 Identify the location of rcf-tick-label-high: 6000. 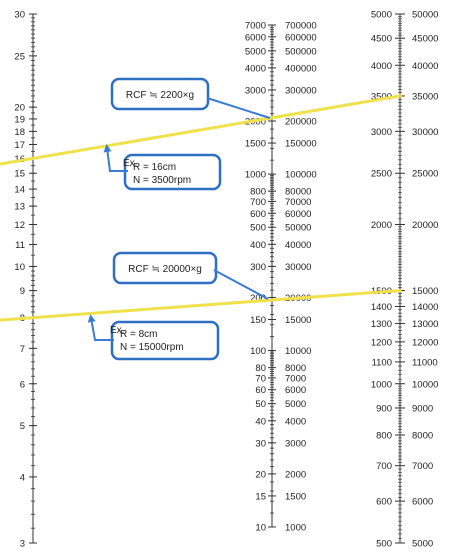
(295, 390).